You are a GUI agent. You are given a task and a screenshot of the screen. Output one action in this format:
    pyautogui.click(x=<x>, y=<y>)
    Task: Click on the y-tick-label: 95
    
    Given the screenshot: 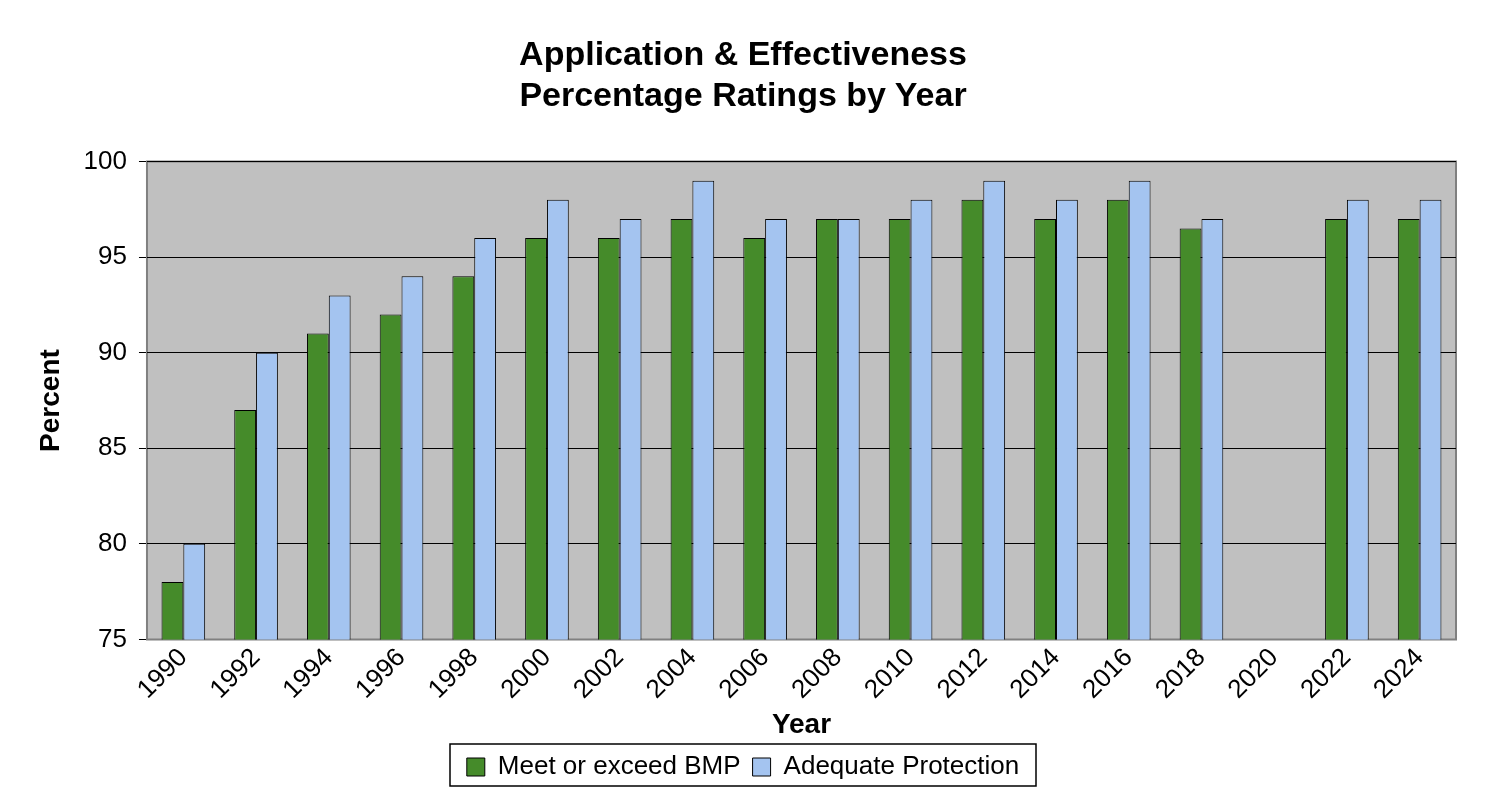 What is the action you would take?
    pyautogui.click(x=112, y=255)
    